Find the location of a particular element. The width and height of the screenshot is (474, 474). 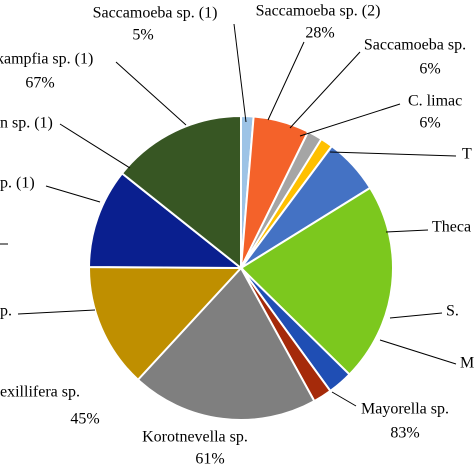

percent-label: 67% is located at coordinates (39, 83).